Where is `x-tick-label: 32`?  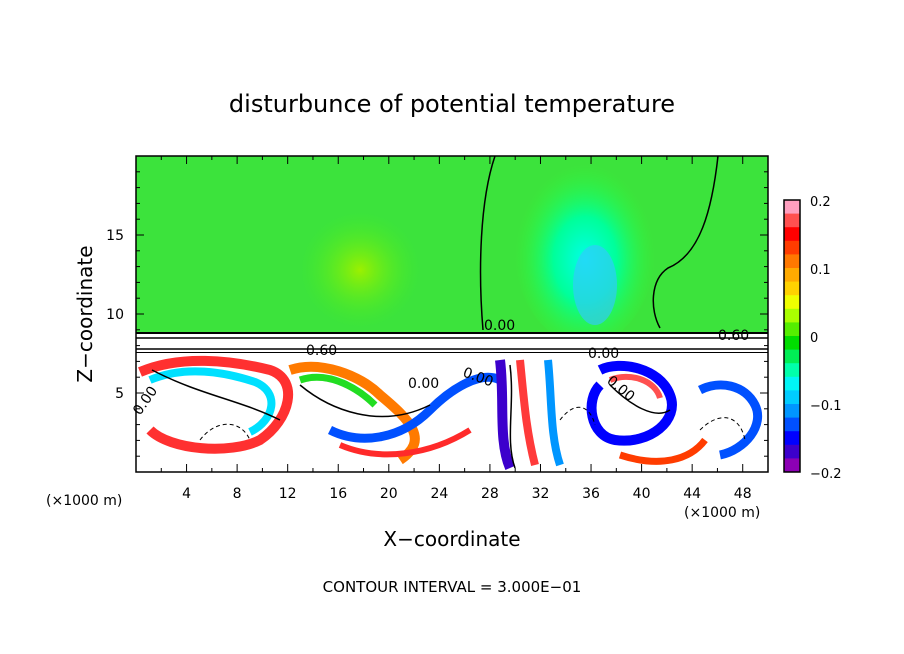 x-tick-label: 32 is located at coordinates (541, 494).